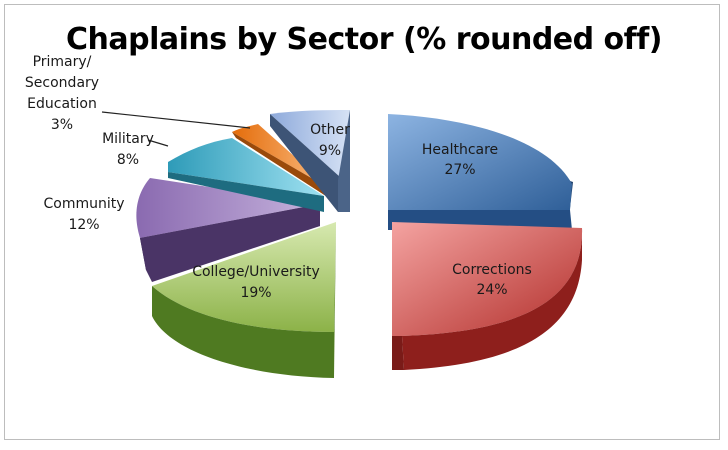 The width and height of the screenshot is (728, 450). What do you see at coordinates (62, 62) in the screenshot?
I see `label-primary-line1: Primary/` at bounding box center [62, 62].